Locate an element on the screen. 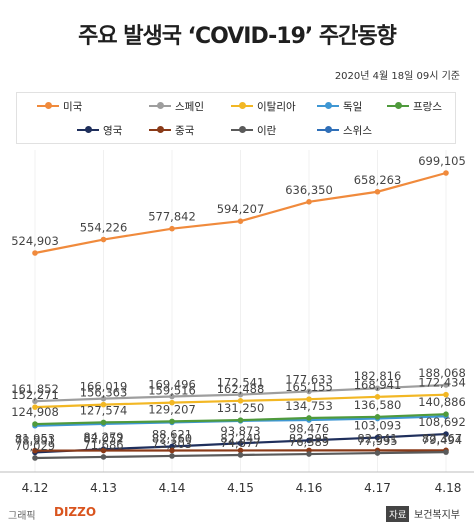 The height and width of the screenshot is (526, 474). data-label: 165,155 is located at coordinates (309, 387).